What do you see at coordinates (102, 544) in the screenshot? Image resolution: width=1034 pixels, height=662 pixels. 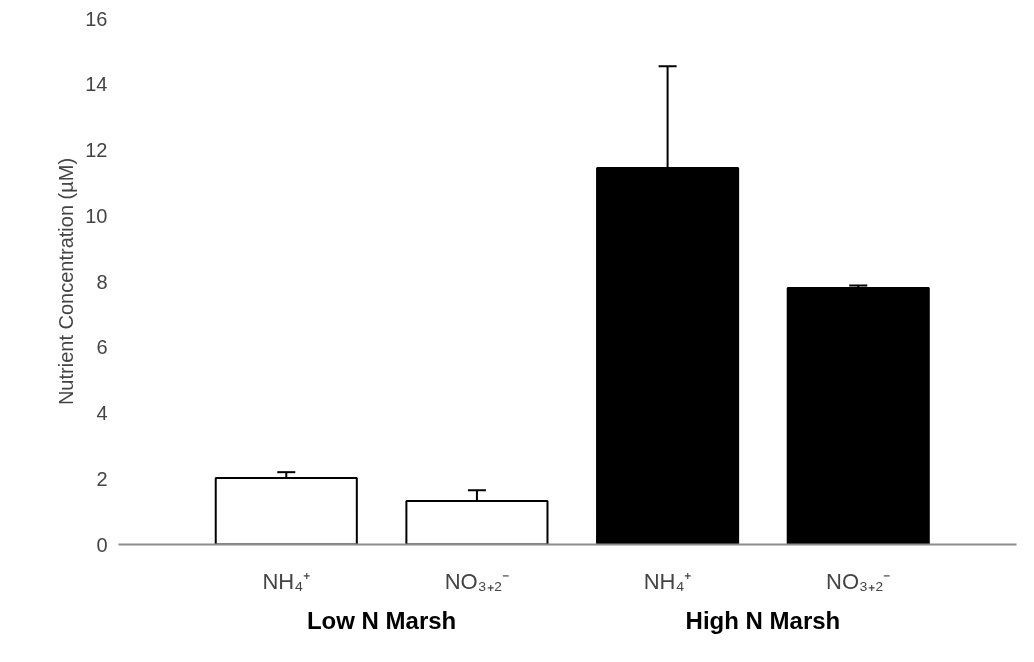 I see `y-tick-label: 0` at bounding box center [102, 544].